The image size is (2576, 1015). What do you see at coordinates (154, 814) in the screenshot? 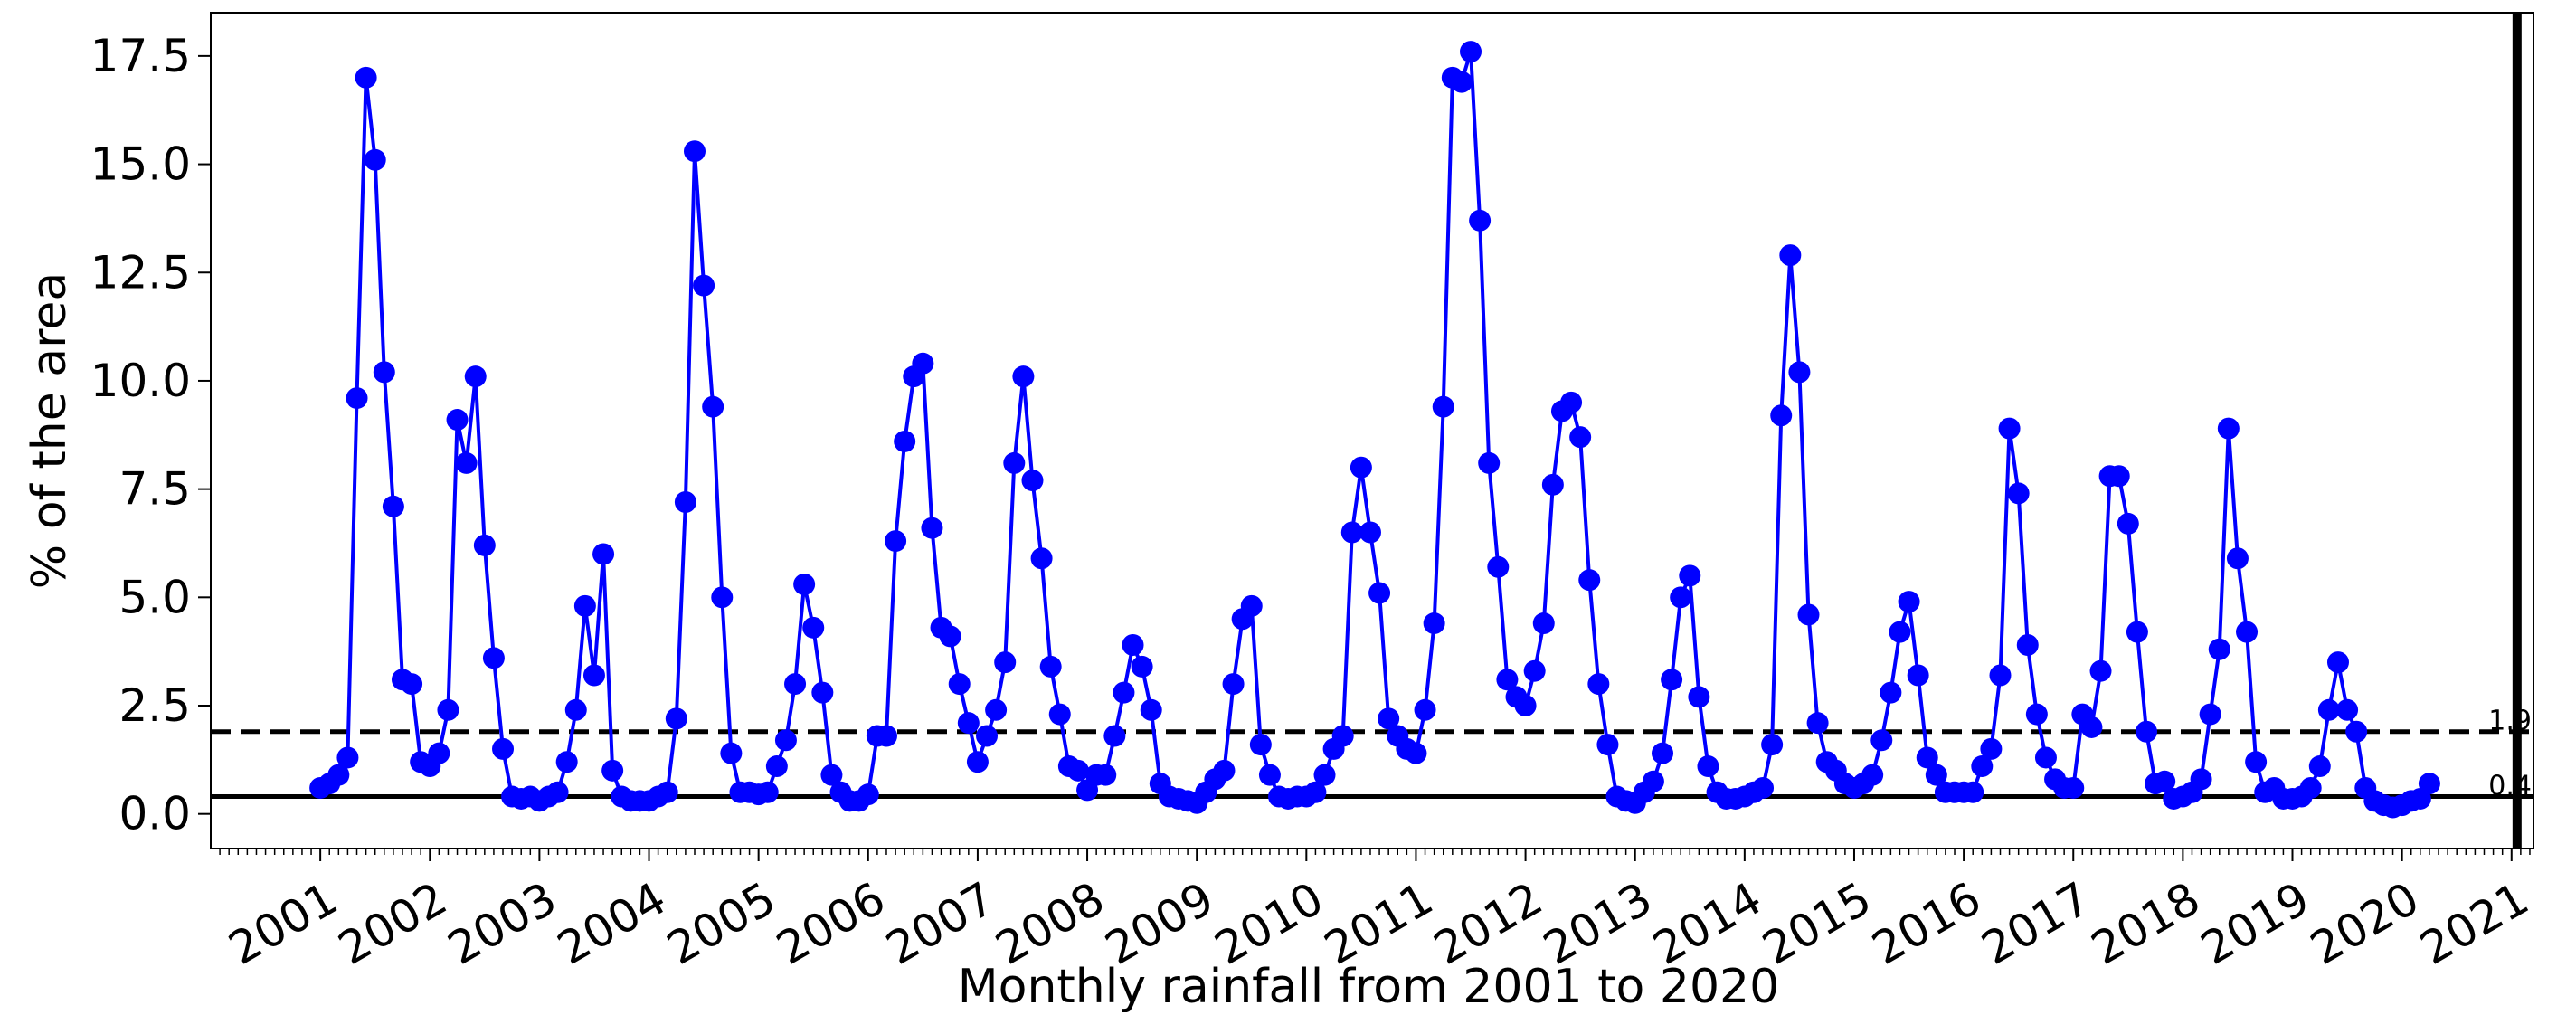
I see `y-tick-label: 0.0` at bounding box center [154, 814].